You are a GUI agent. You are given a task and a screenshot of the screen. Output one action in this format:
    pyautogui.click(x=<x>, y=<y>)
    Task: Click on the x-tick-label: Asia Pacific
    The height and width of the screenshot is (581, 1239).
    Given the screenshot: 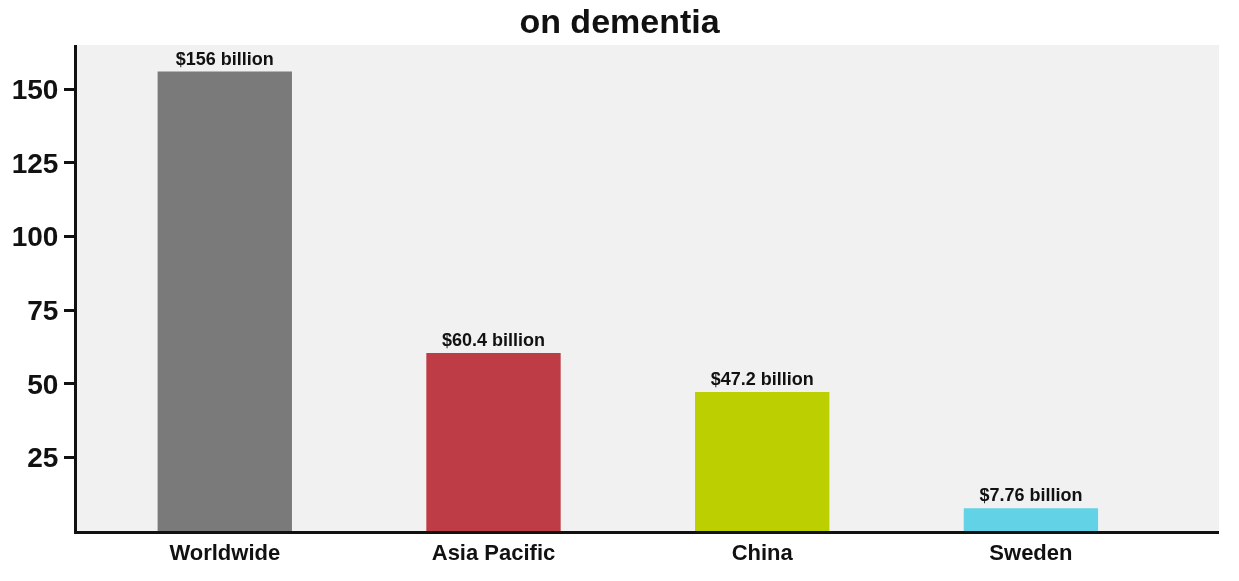 What is the action you would take?
    pyautogui.click(x=493, y=553)
    